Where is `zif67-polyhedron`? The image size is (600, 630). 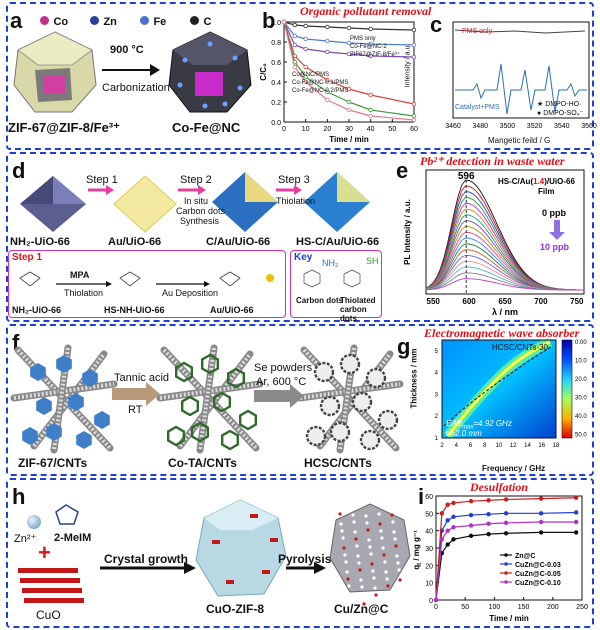 zif67-polyhedron is located at coordinates (55, 72).